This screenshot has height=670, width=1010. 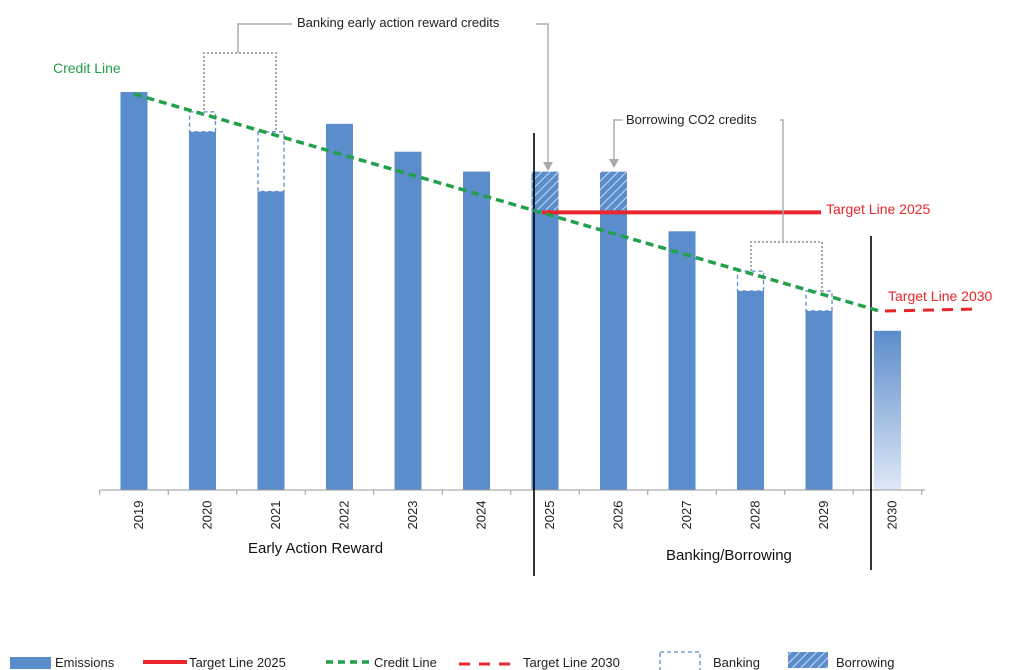 I want to click on emissions-bar-2022, so click(x=339, y=306).